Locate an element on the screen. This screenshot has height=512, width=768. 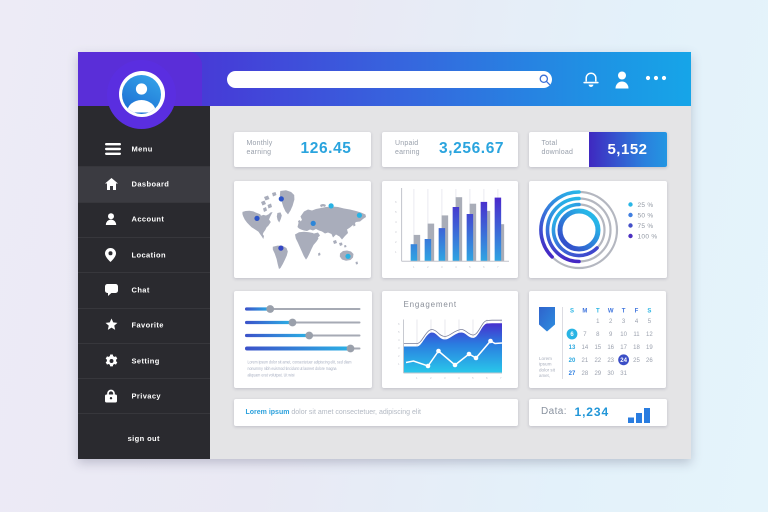
svg-text: 20 is located at coordinates (571, 361).